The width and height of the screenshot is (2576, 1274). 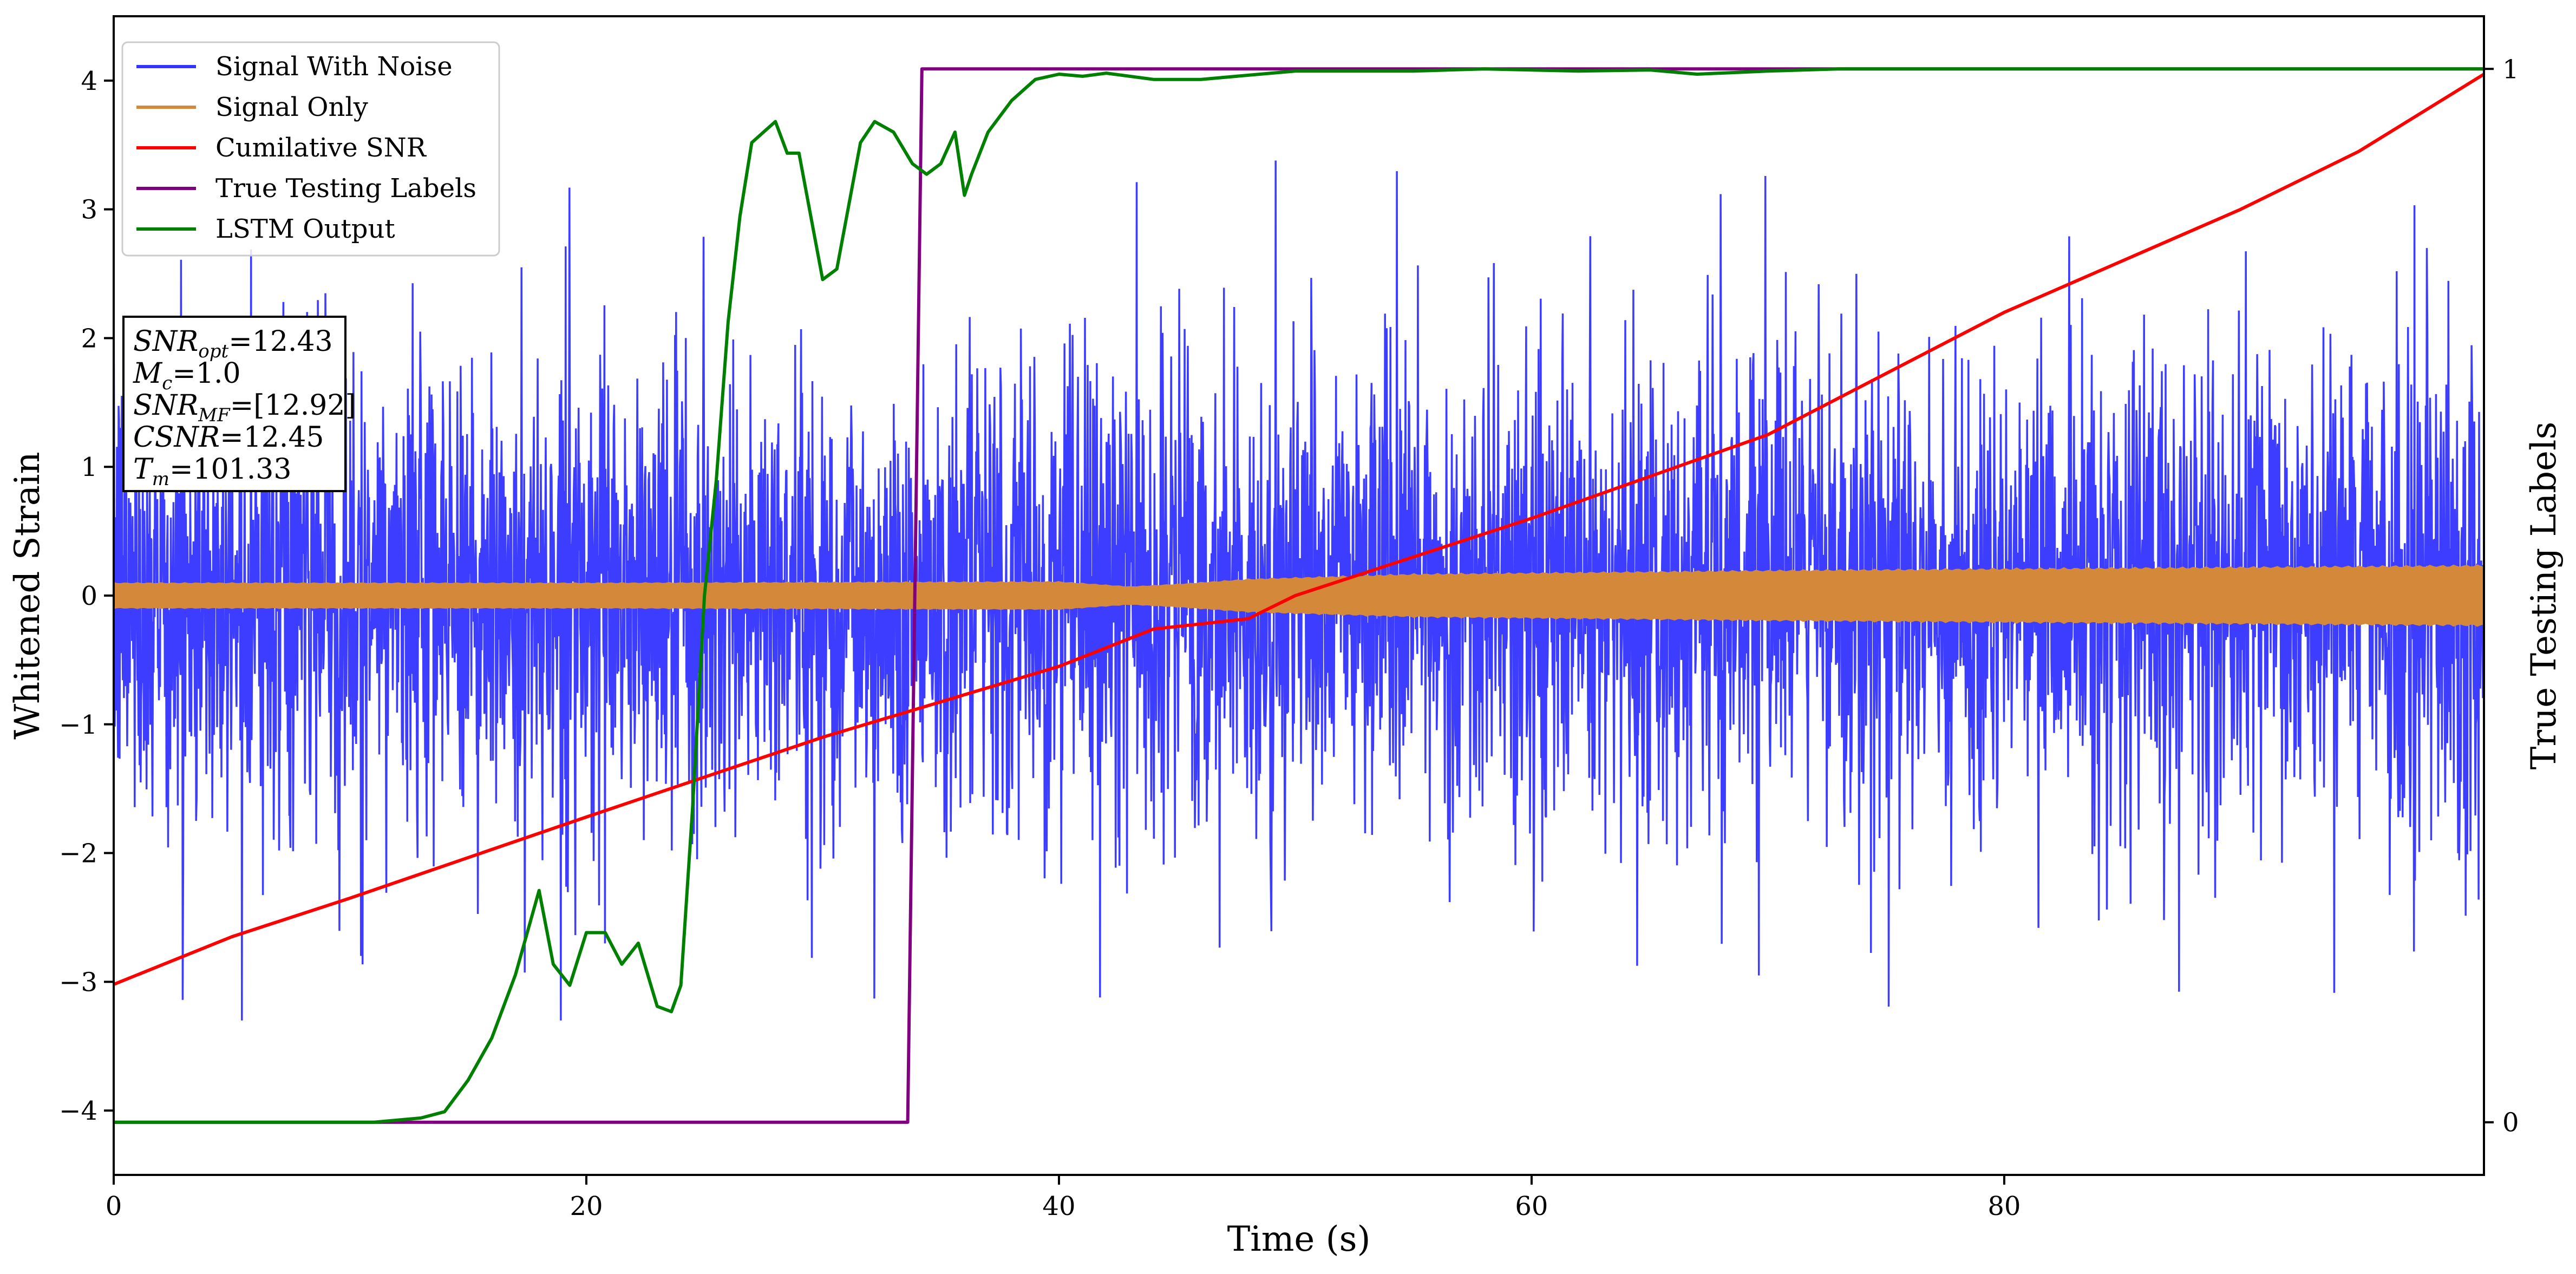 I want to click on info-value: =101.33, so click(x=231, y=469).